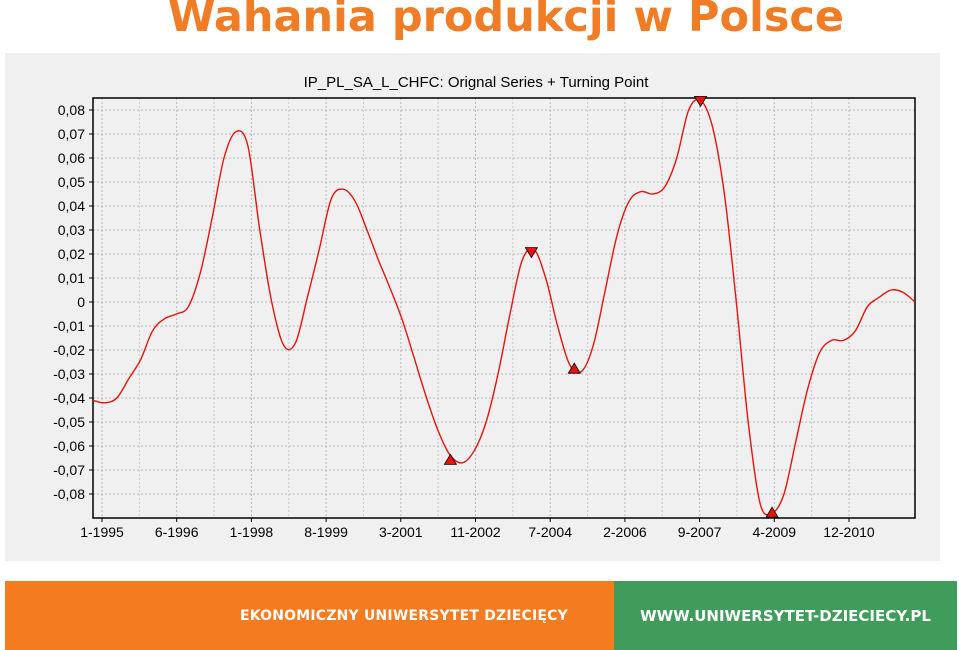 The width and height of the screenshot is (959, 650). What do you see at coordinates (700, 532) in the screenshot?
I see `x-tick-label: 9-2007` at bounding box center [700, 532].